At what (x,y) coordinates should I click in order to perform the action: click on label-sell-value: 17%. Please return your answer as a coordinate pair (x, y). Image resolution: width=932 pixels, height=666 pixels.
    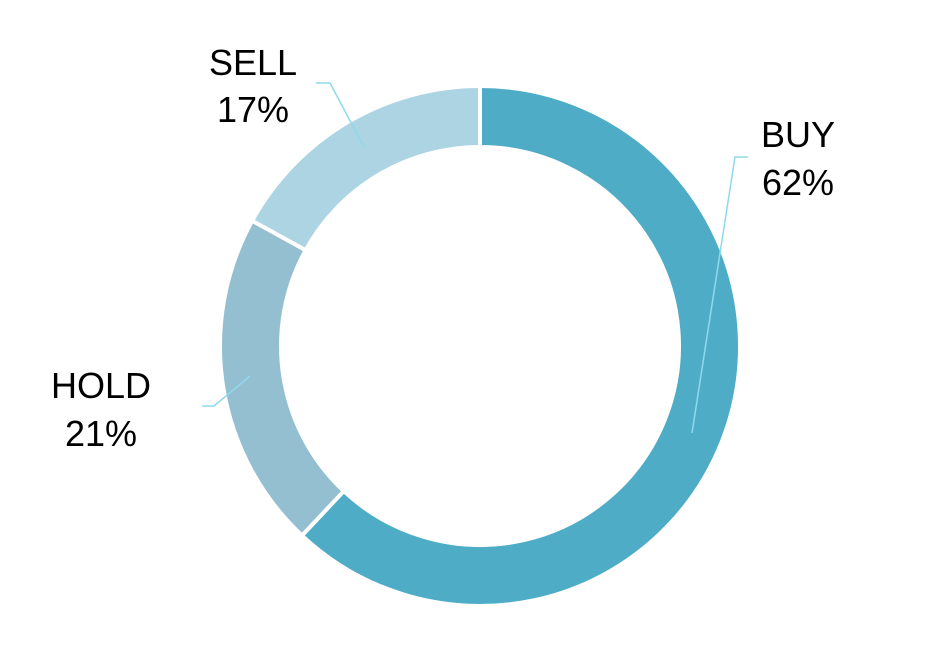
    Looking at the image, I should click on (253, 109).